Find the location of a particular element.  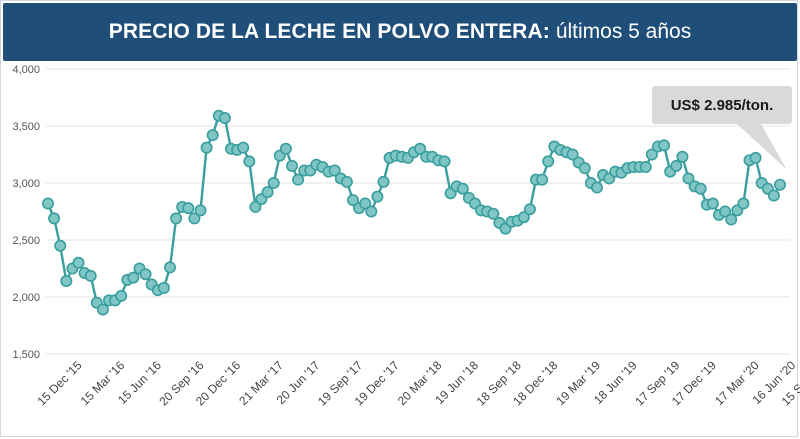

y-tick-label: 2,000 is located at coordinates (26, 298).